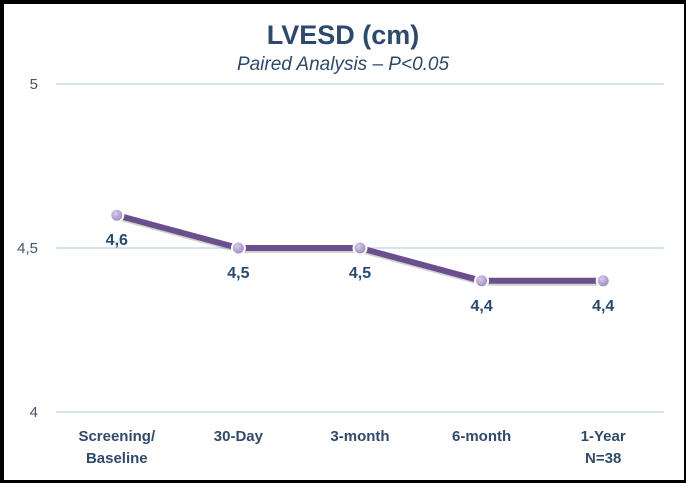  What do you see at coordinates (603, 458) in the screenshot?
I see `x-category-line: N=38` at bounding box center [603, 458].